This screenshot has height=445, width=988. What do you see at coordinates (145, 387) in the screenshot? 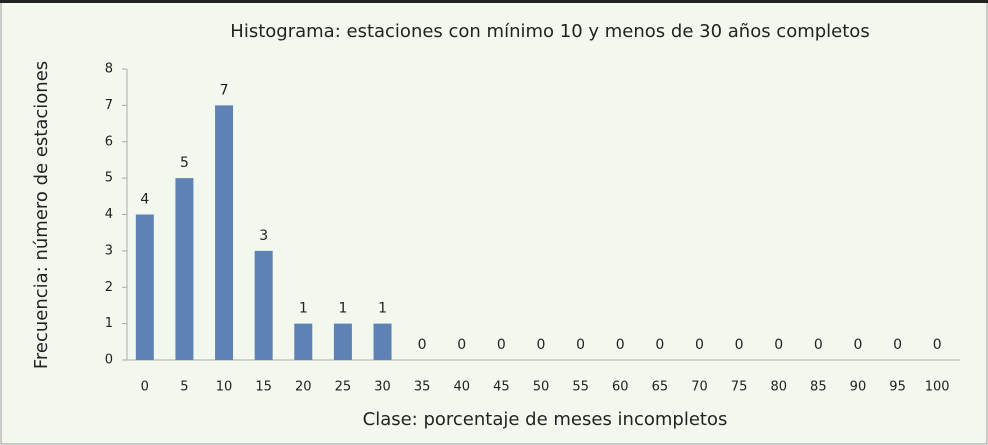
I see `x-tick-label: 0` at bounding box center [145, 387].